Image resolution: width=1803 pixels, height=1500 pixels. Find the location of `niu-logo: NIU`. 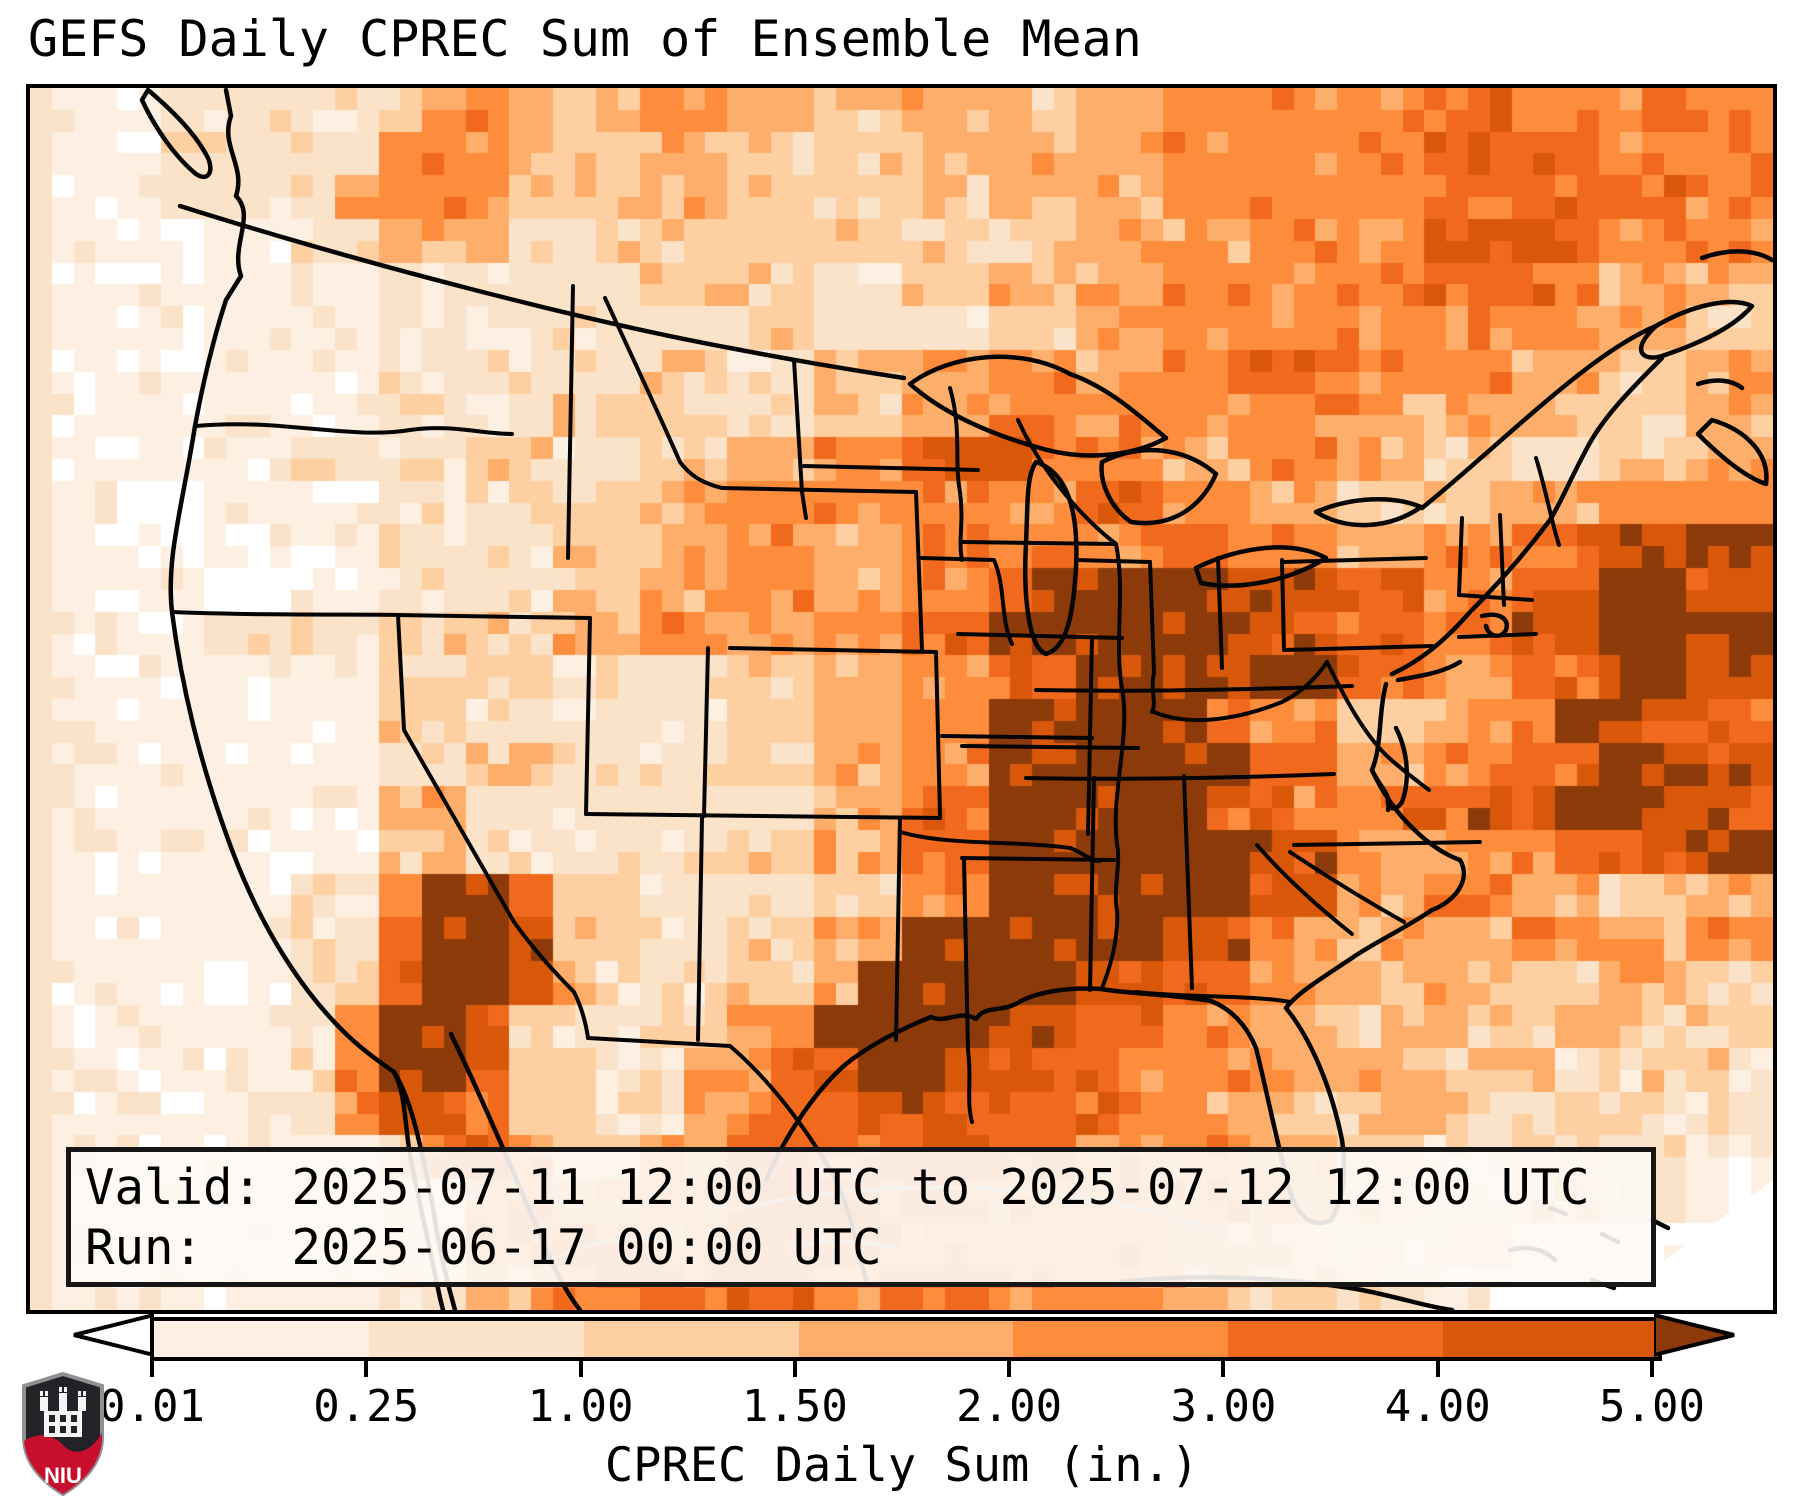

niu-logo: NIU is located at coordinates (63, 1434).